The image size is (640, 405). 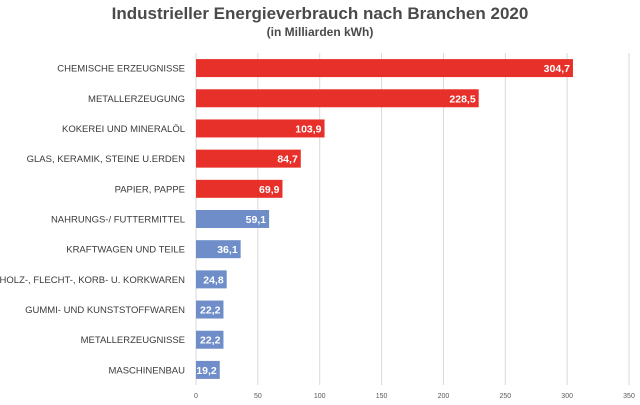 What do you see at coordinates (196, 396) in the screenshot?
I see `x-tick-label: 0` at bounding box center [196, 396].